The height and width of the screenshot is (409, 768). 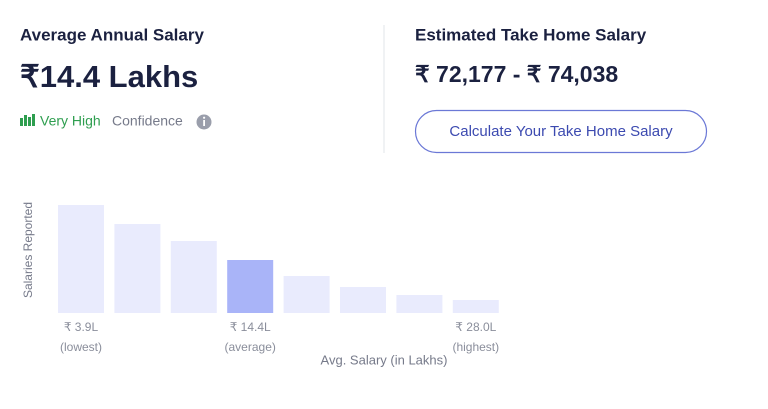 I want to click on info-icon, so click(x=204, y=122).